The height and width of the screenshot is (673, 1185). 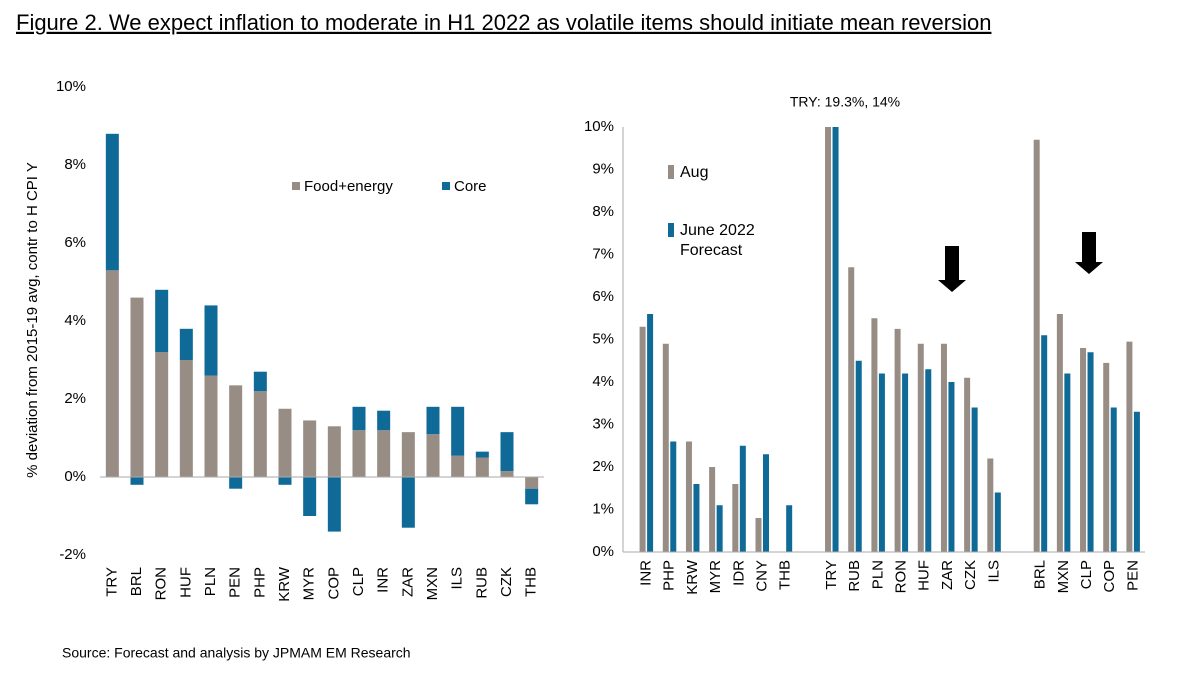 I want to click on y-tick-label: 2%, so click(x=75, y=398).